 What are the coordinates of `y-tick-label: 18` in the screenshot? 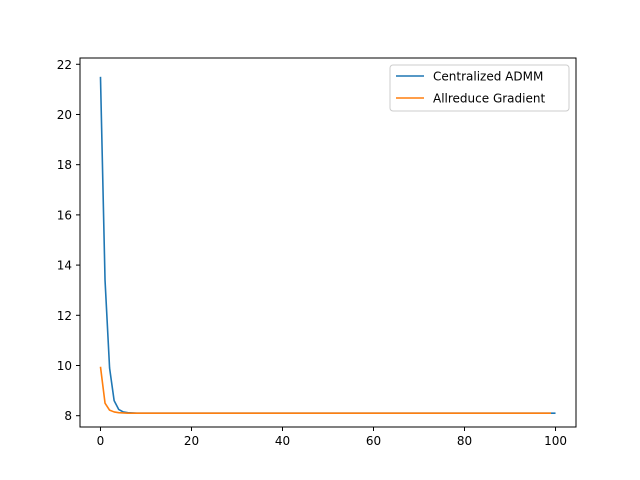 It's located at (64, 165).